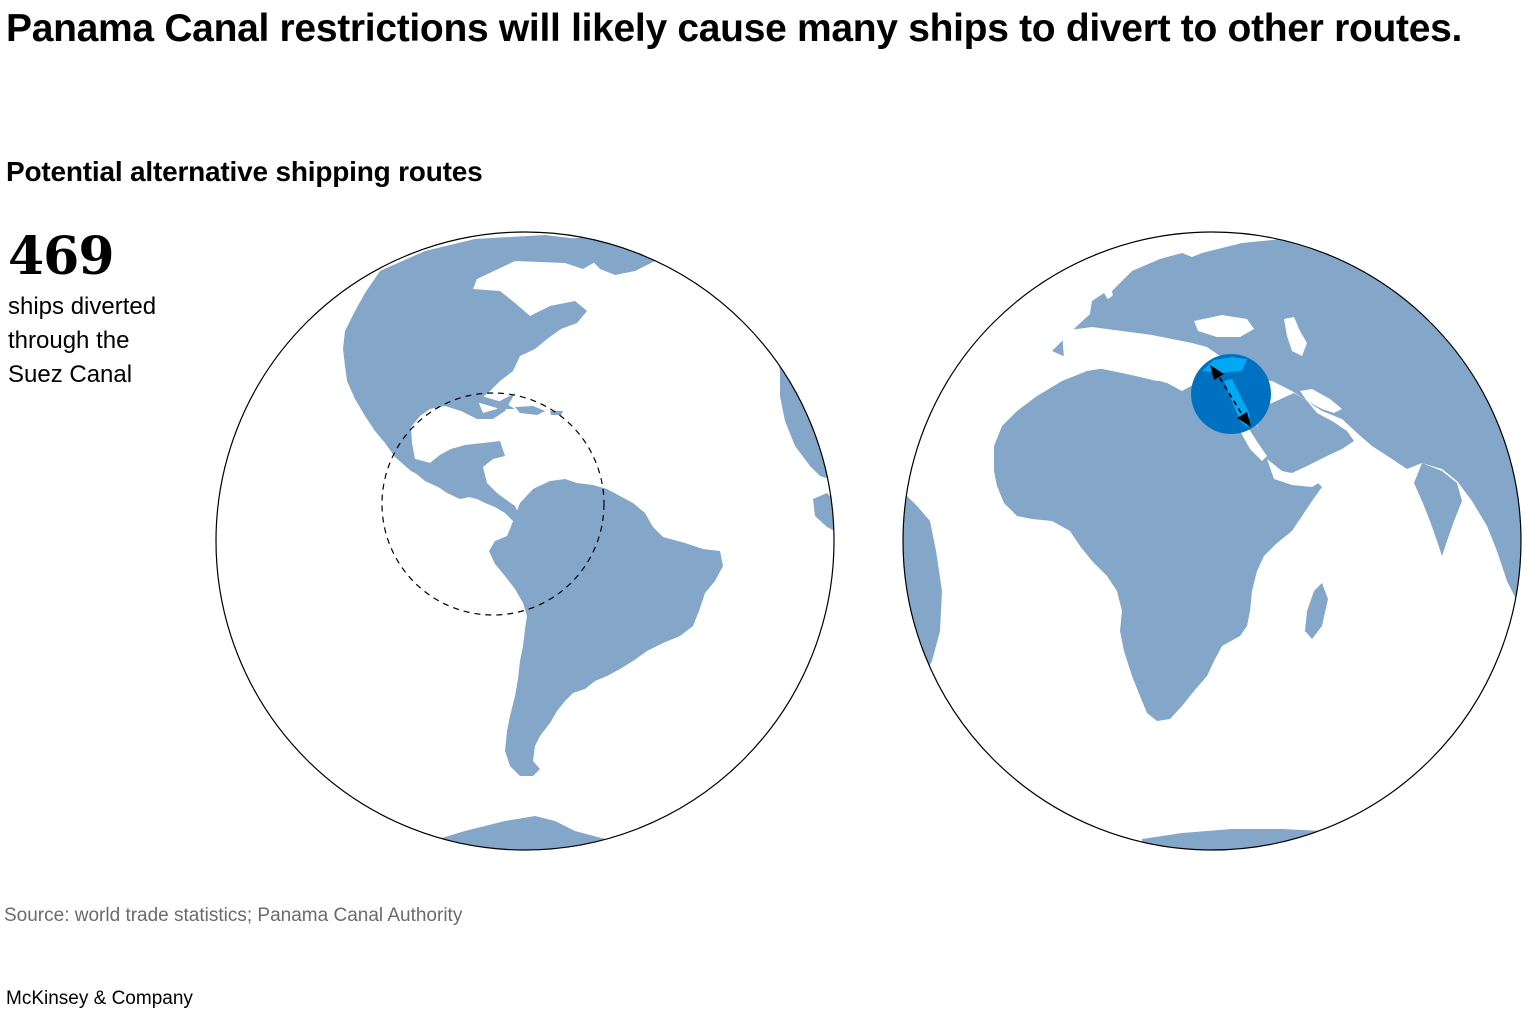 The image size is (1536, 1024). Describe the element at coordinates (1303, 433) in the screenshot. I see `arabian-peninsula` at that location.